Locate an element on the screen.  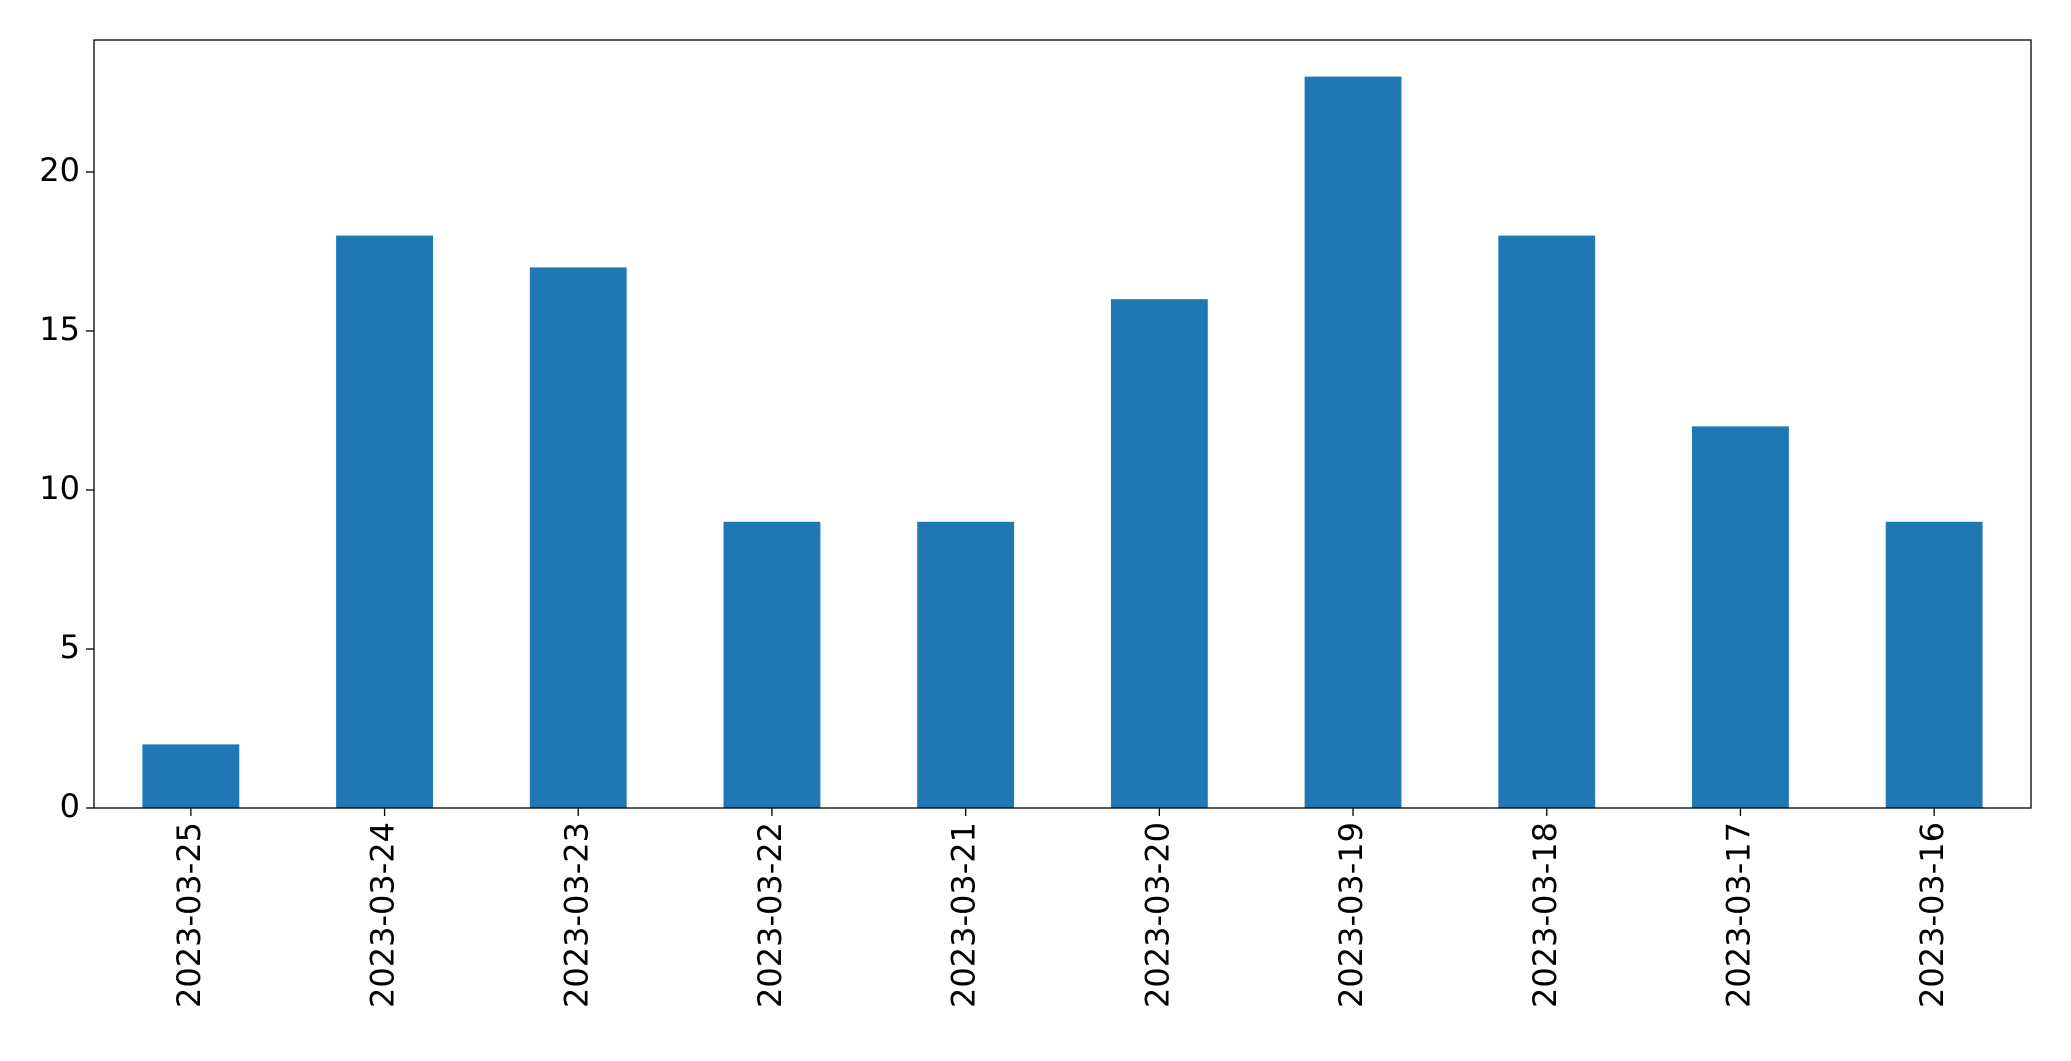
x-tick-label: 2023-03-18 is located at coordinates (1545, 915).